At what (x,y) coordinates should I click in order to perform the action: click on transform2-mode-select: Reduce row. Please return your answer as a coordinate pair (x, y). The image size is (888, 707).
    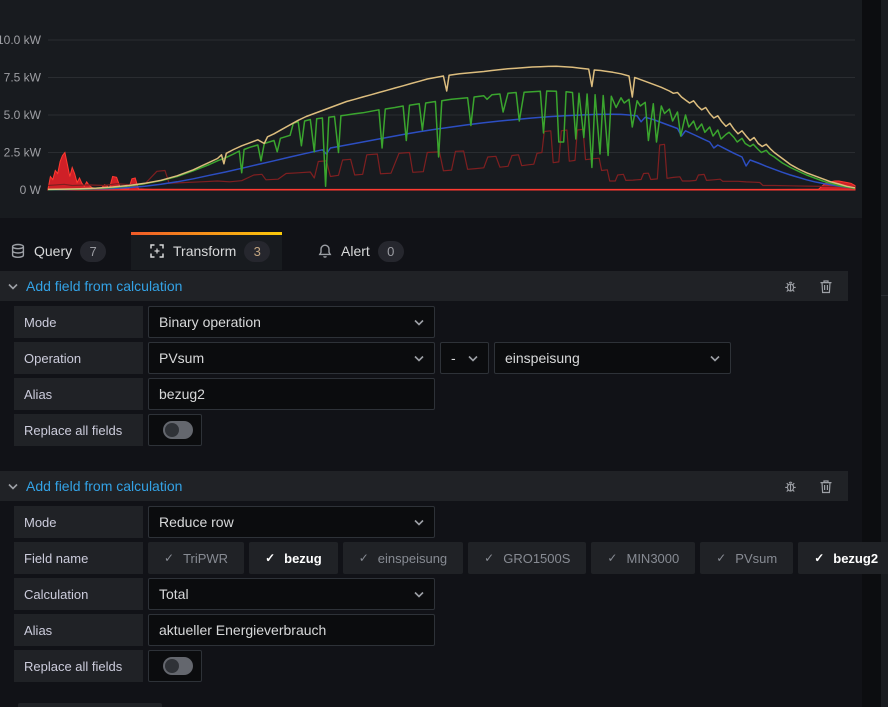
    Looking at the image, I should click on (291, 522).